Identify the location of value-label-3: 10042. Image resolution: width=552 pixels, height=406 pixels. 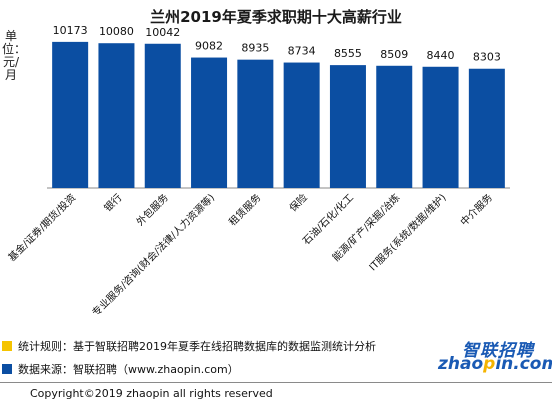
(162, 32).